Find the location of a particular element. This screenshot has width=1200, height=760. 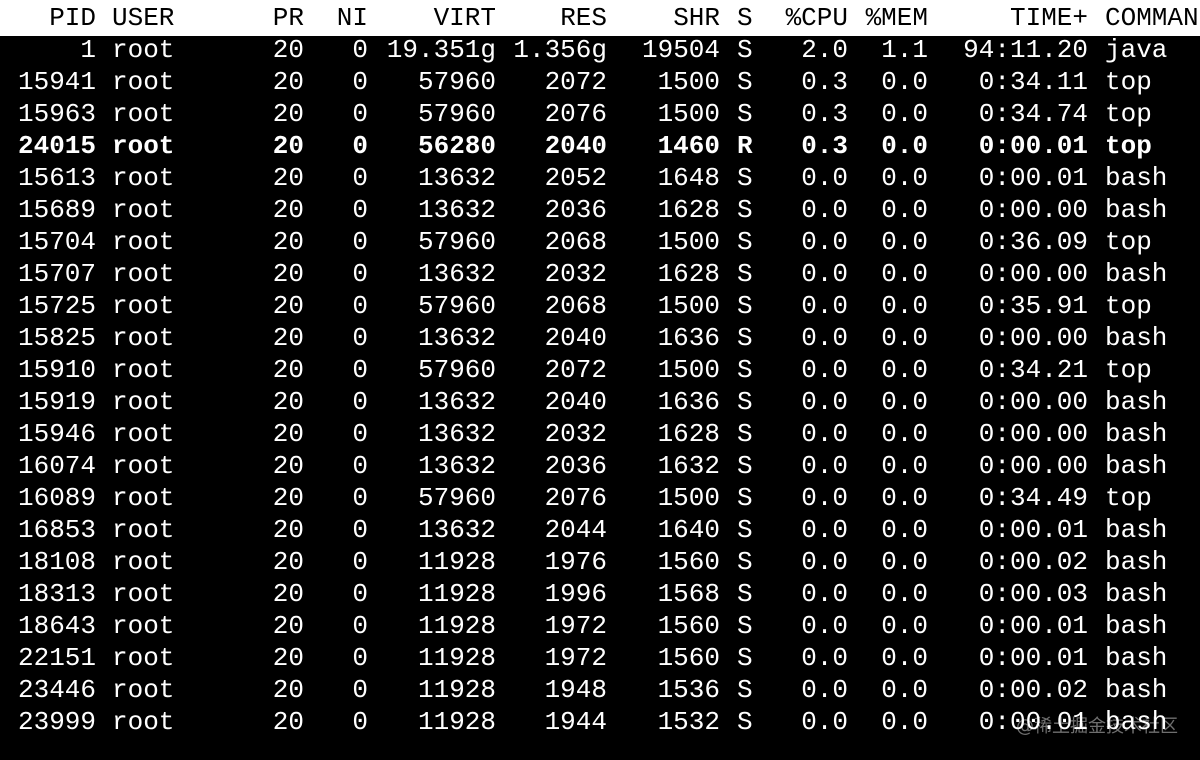

process-cell: 15946 is located at coordinates (56, 434).